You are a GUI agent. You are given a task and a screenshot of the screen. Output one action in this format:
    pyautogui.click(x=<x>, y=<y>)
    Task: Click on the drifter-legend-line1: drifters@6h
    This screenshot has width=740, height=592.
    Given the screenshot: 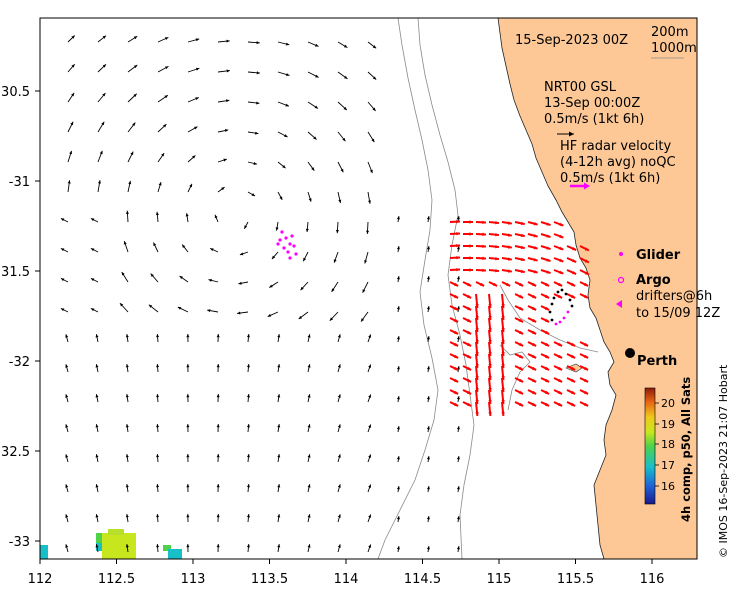 What is the action you would take?
    pyautogui.click(x=674, y=296)
    